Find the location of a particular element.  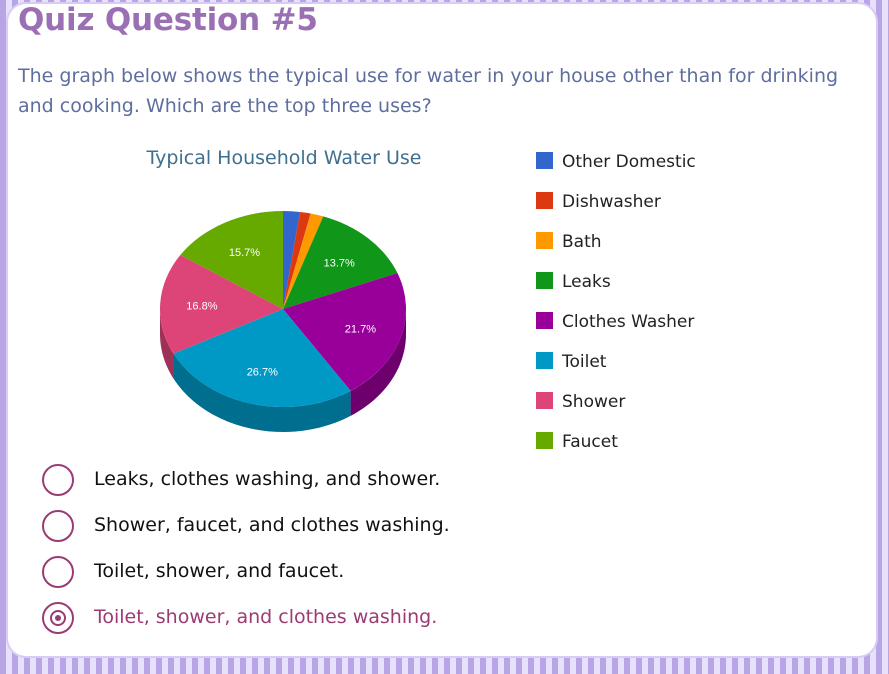

legend-label: Dishwasher is located at coordinates (611, 202).